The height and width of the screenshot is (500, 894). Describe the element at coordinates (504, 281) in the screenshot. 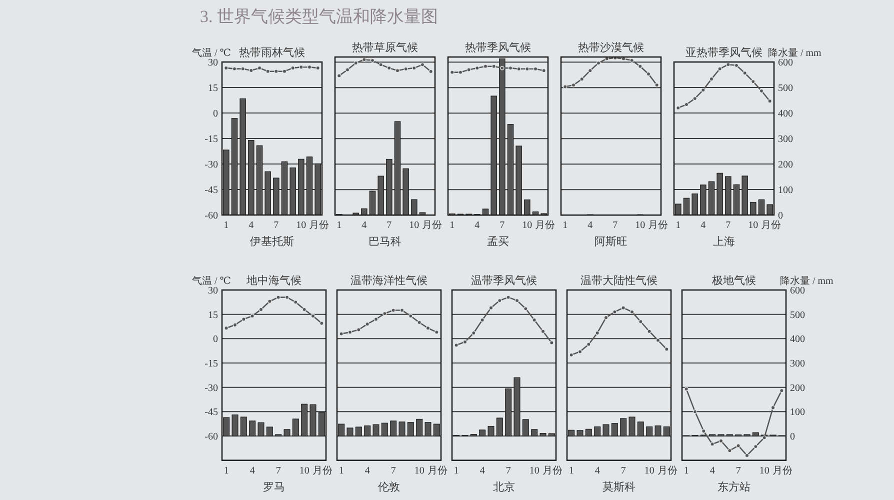

I see `title: 温带季风气候` at that location.